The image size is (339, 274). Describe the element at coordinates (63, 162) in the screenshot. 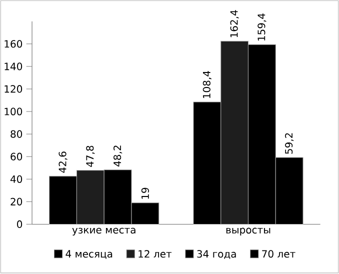

I see `data-label: 42,6` at that location.